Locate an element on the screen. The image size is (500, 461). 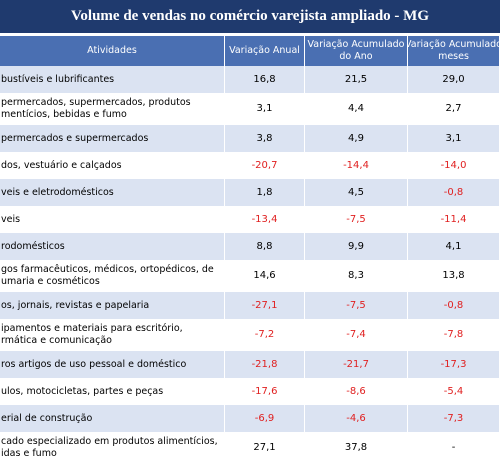
value-cell: -21,7 is located at coordinates (356, 364).